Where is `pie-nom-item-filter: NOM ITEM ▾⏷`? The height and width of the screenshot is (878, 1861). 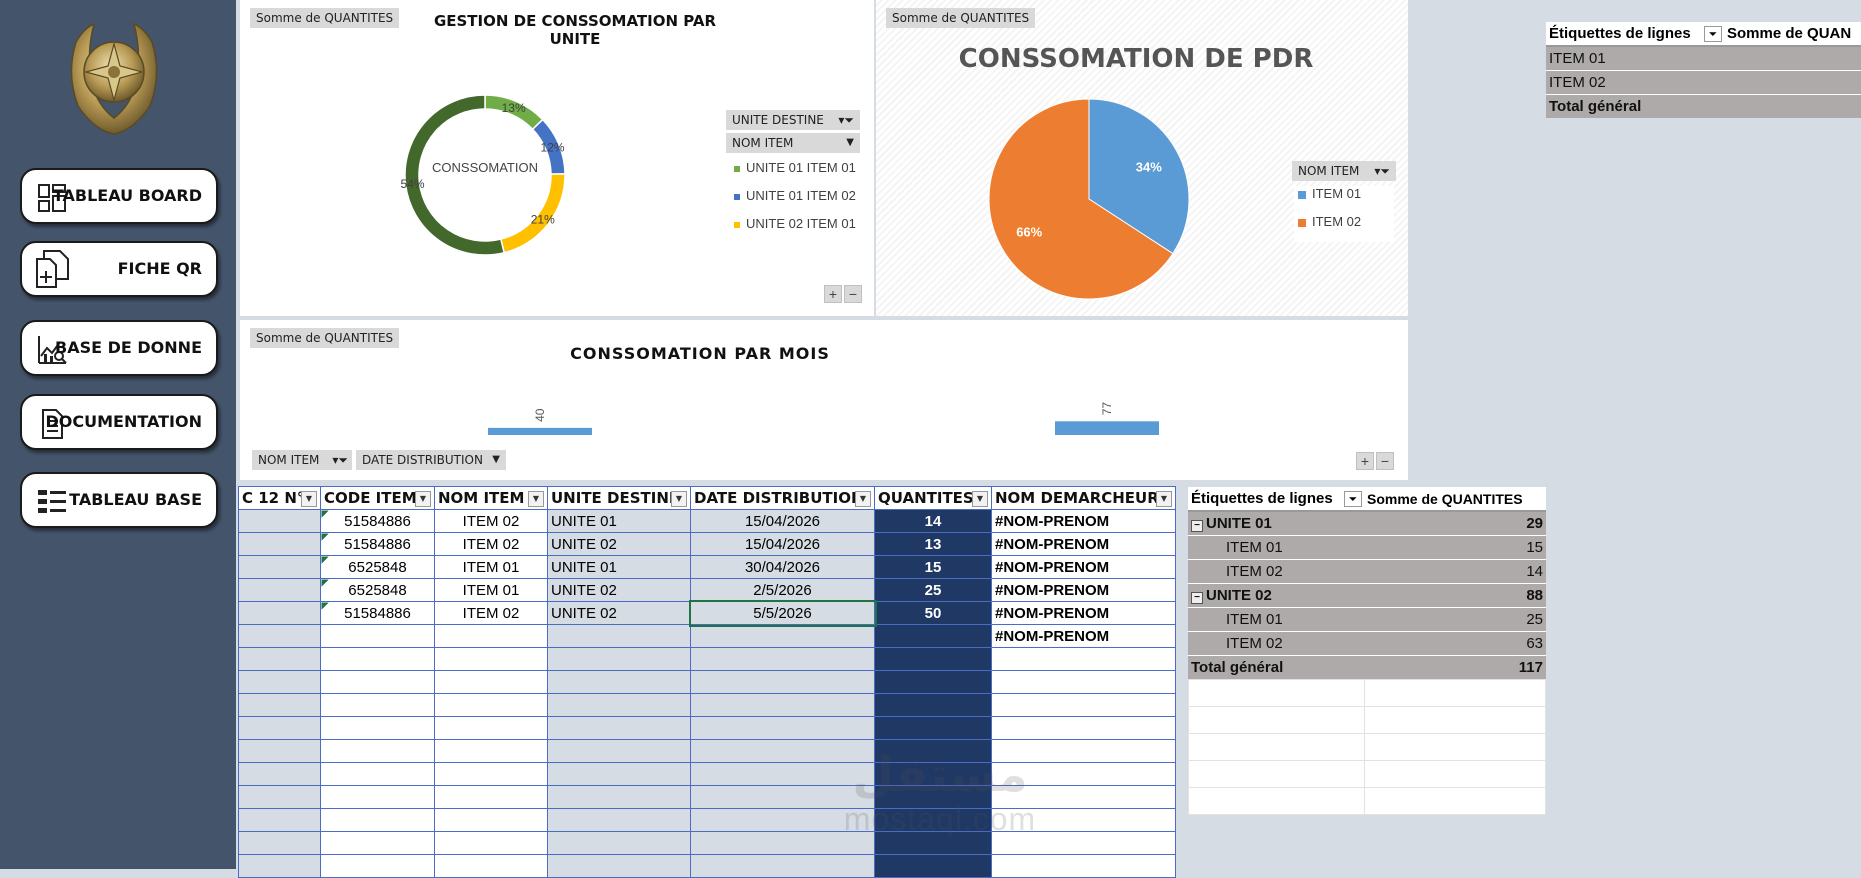
pie-nom-item-filter: NOM ITEM ▾⏷ is located at coordinates (1344, 171).